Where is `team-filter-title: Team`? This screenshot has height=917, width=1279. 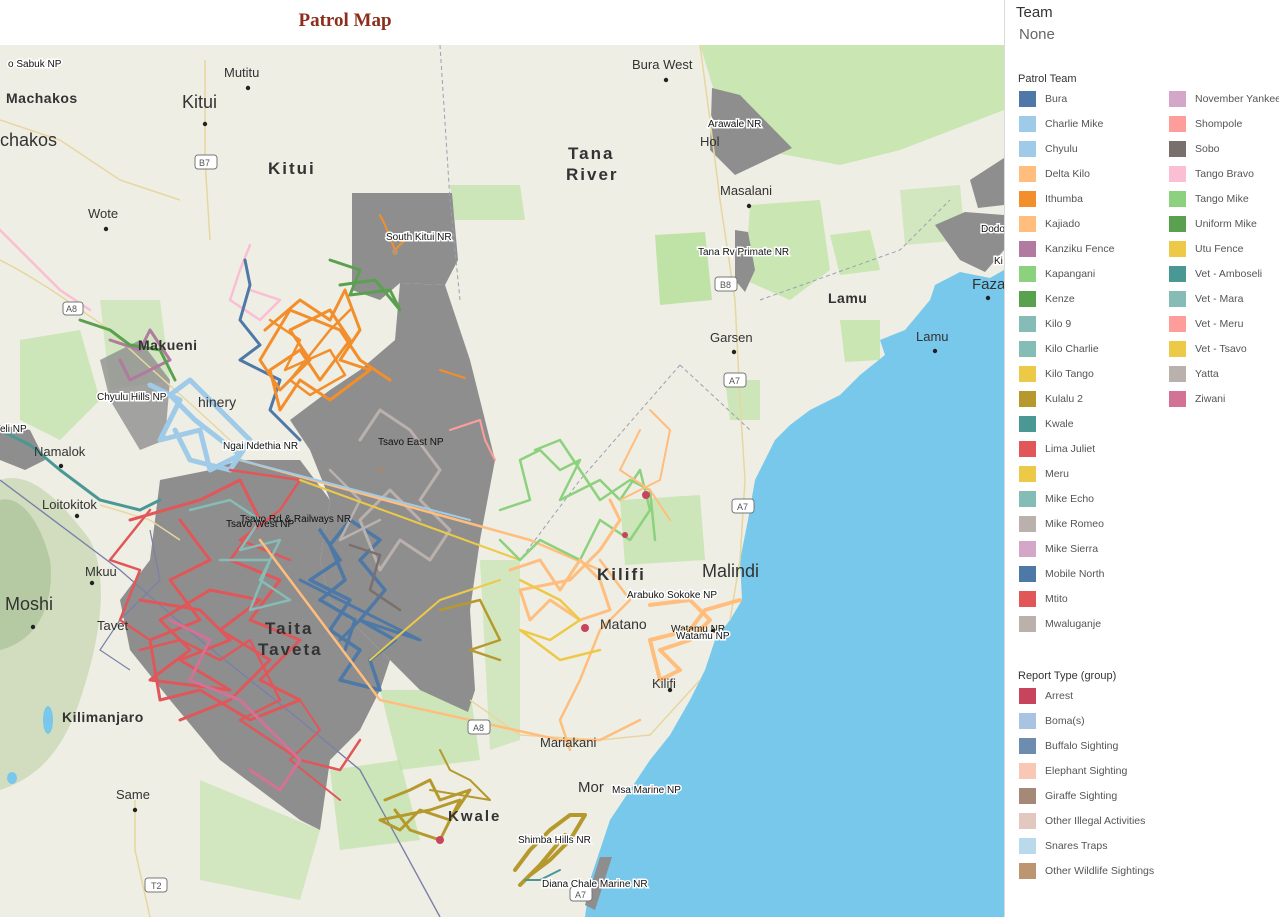
team-filter-title: Team is located at coordinates (1034, 12).